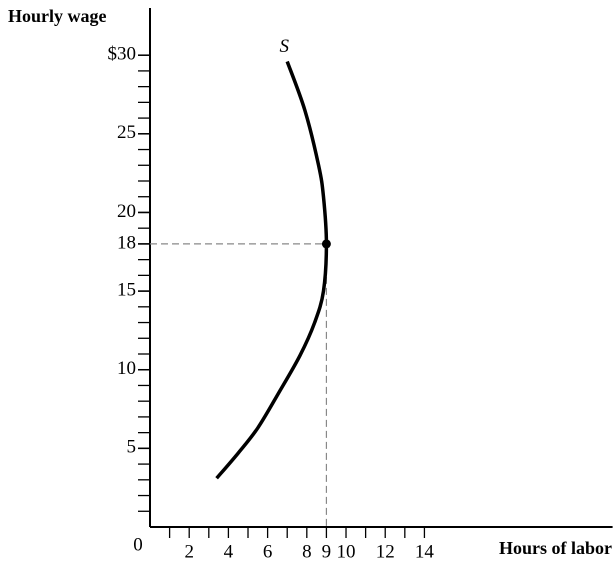 The image size is (616, 567). What do you see at coordinates (126, 289) in the screenshot?
I see `y-tick-label: 15` at bounding box center [126, 289].